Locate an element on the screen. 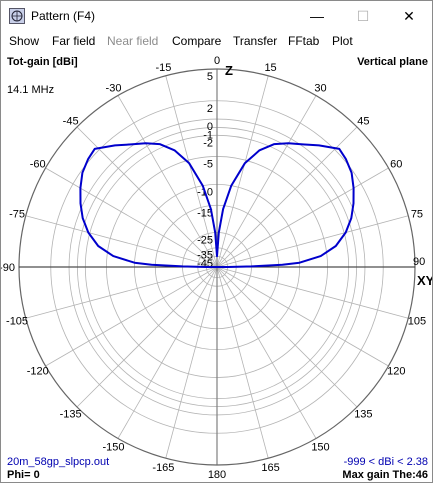 The image size is (433, 483). angle-label: -75 is located at coordinates (17, 214).